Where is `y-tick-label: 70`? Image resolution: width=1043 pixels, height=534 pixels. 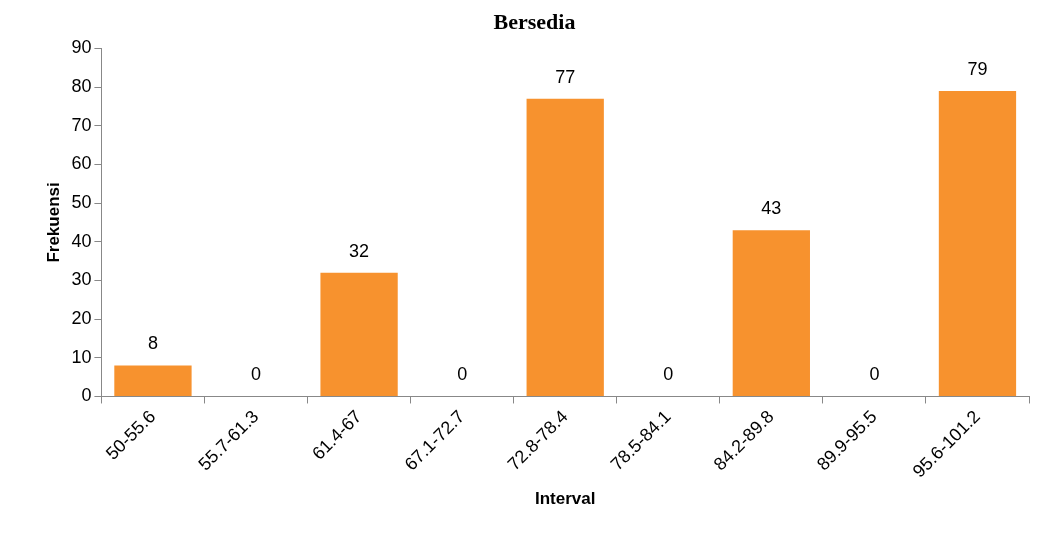
y-tick-label: 70 is located at coordinates (81, 124).